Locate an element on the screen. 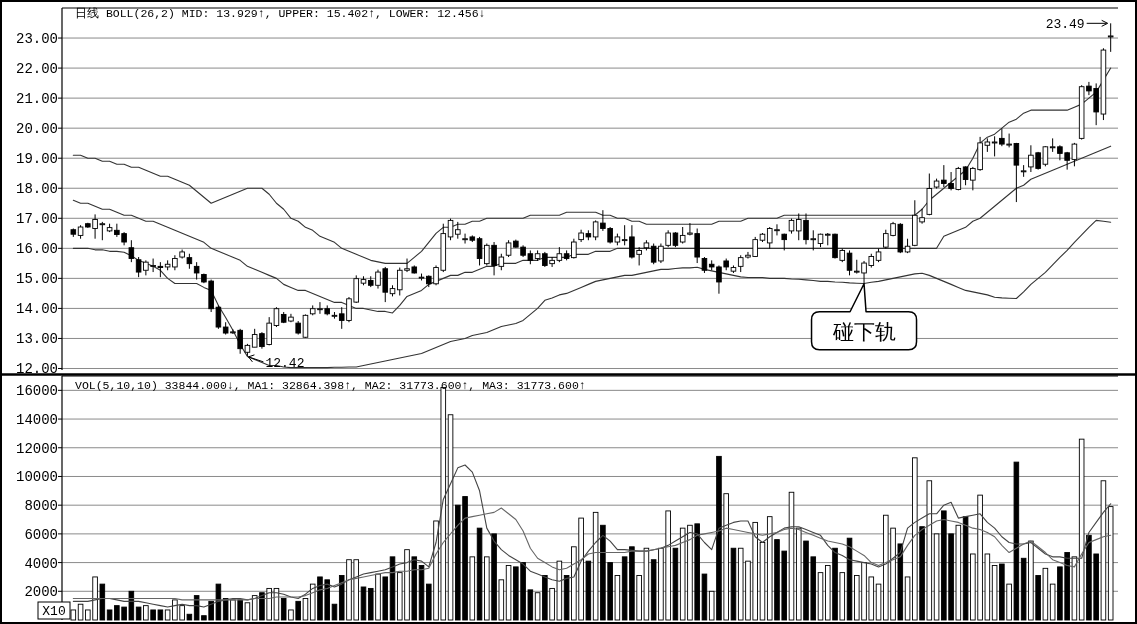 The height and width of the screenshot is (624, 1137). y-tick-label: 22.00 is located at coordinates (36, 69).